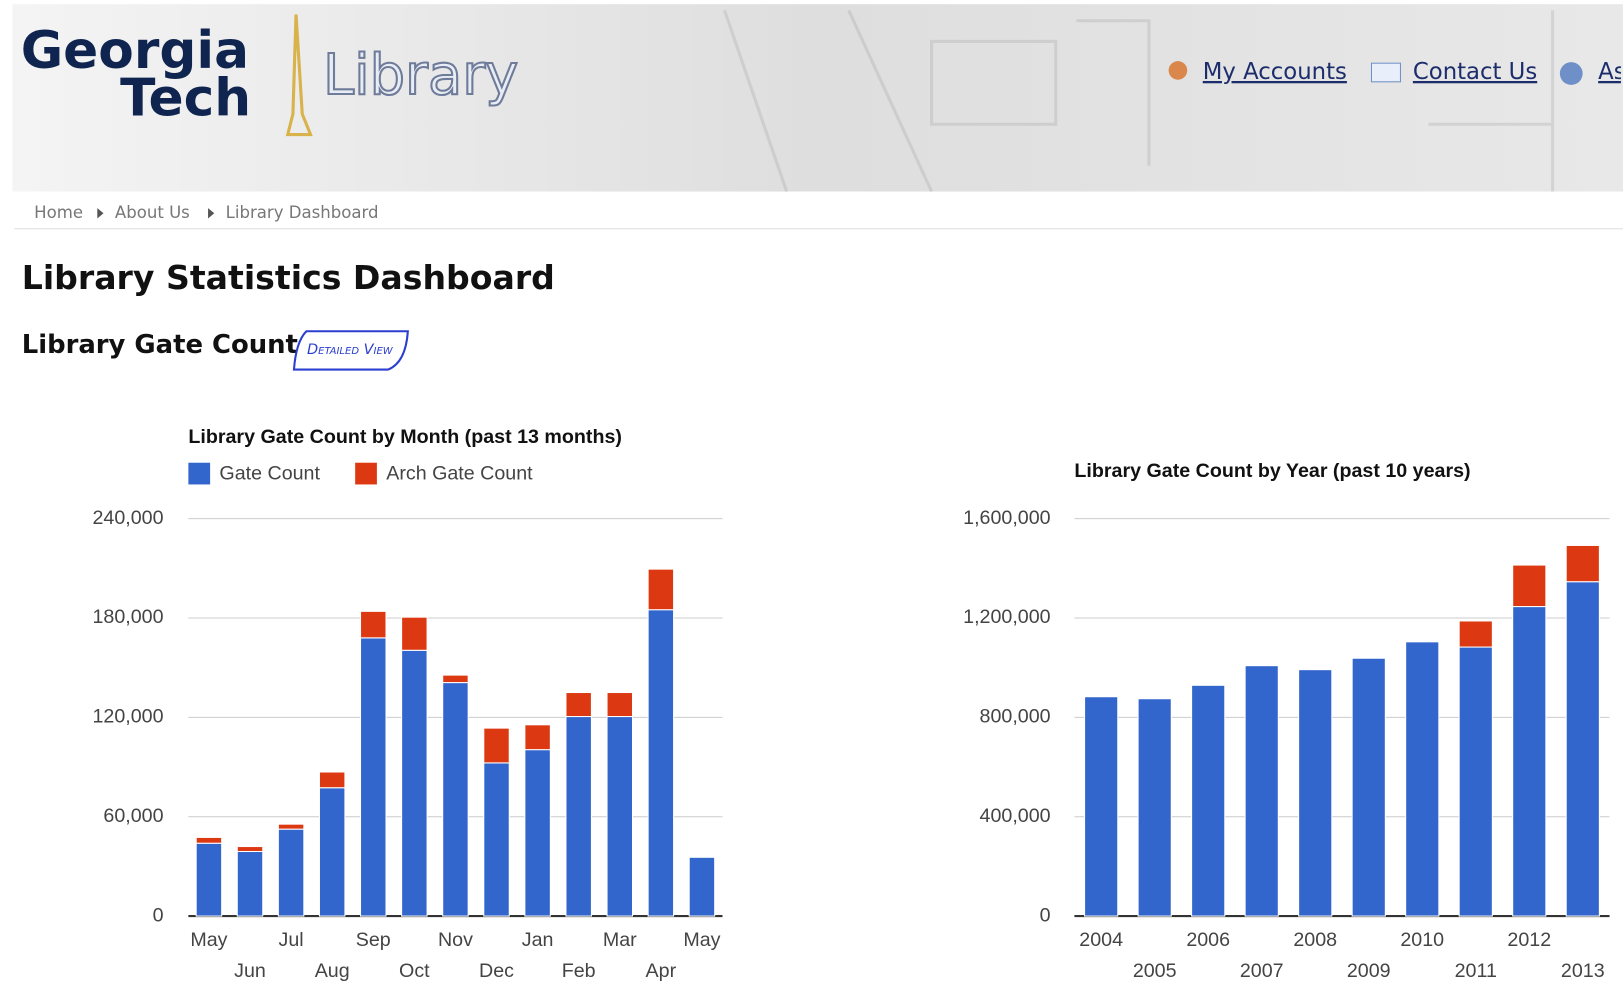 This screenshot has height=1001, width=1623. Describe the element at coordinates (1007, 518) in the screenshot. I see `y-tick-label: 1,600,000` at that location.